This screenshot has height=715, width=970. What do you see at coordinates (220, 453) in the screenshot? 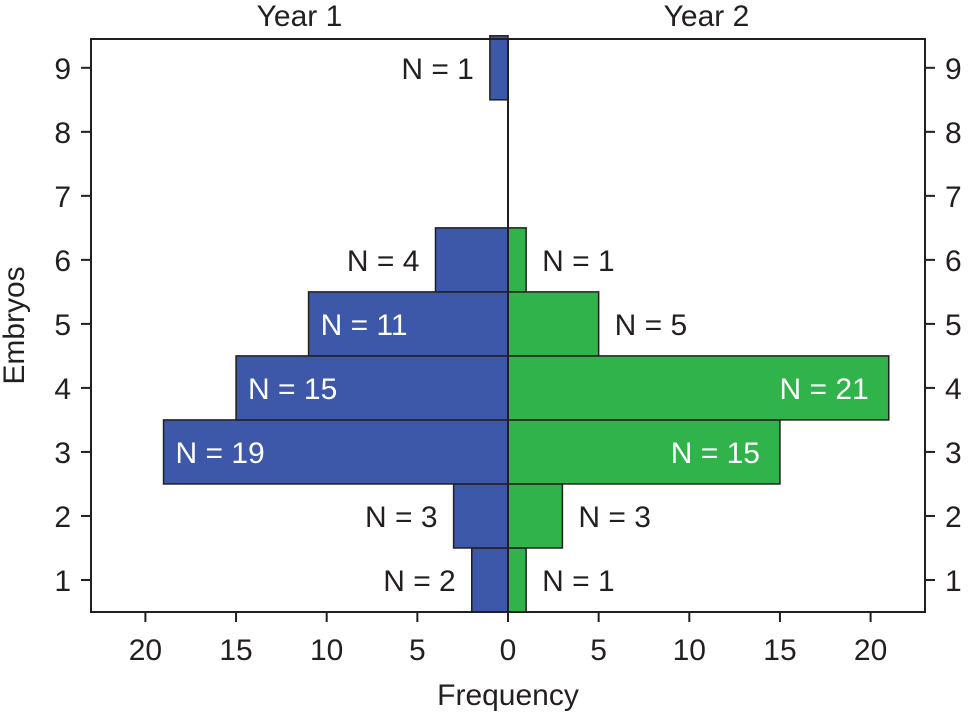
I see `bar-label-year-1-embryos-3: N = 19` at bounding box center [220, 453].